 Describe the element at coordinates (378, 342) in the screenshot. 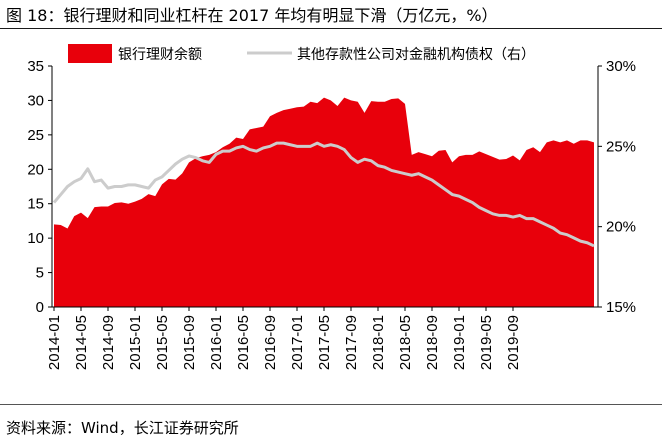

I see `x-tick-label: 2018-01` at that location.